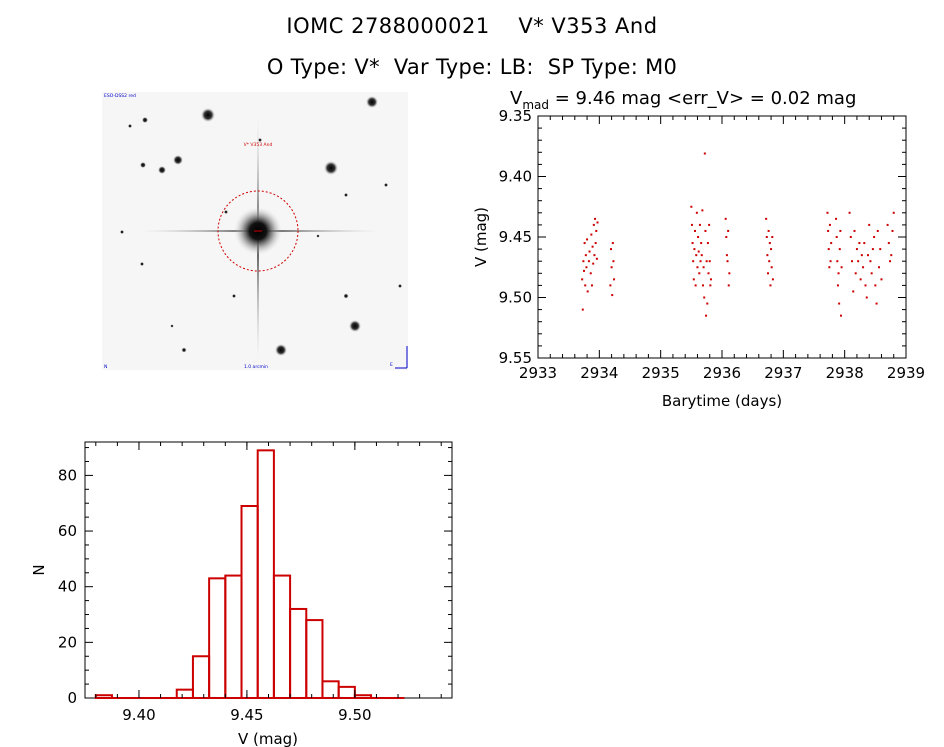  What do you see at coordinates (67, 531) in the screenshot?
I see `y-tick-label: 60` at bounding box center [67, 531].